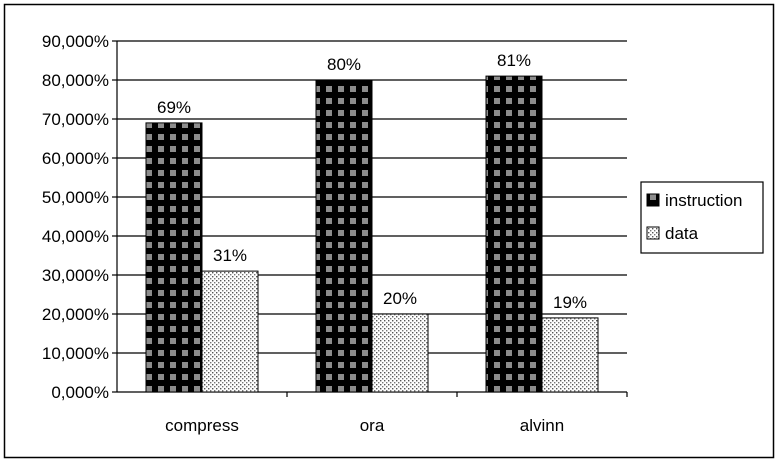 The width and height of the screenshot is (779, 465). What do you see at coordinates (202, 425) in the screenshot?
I see `x-tick-label: compress` at bounding box center [202, 425].